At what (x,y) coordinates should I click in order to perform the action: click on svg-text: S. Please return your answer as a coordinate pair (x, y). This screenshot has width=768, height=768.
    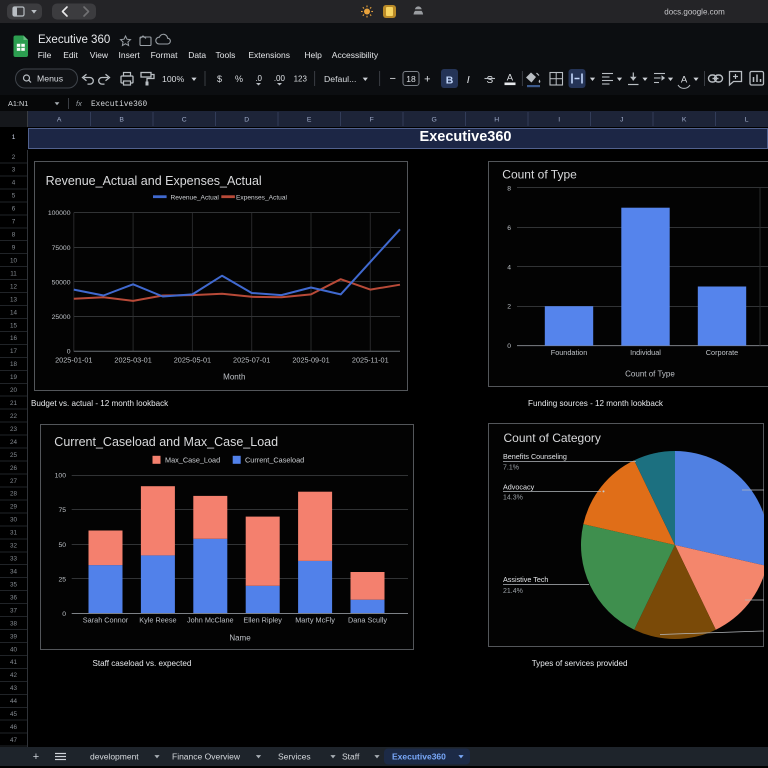
    Looking at the image, I should click on (489, 80).